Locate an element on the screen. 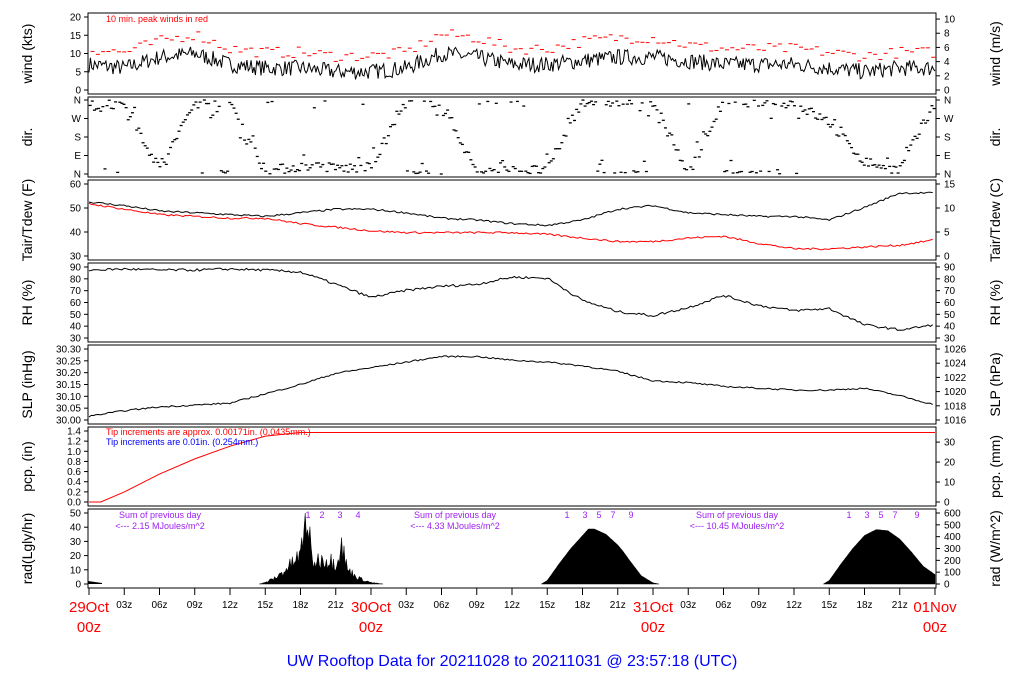 The image size is (1024, 700). temp-ytick-label: 30 is located at coordinates (76, 257).